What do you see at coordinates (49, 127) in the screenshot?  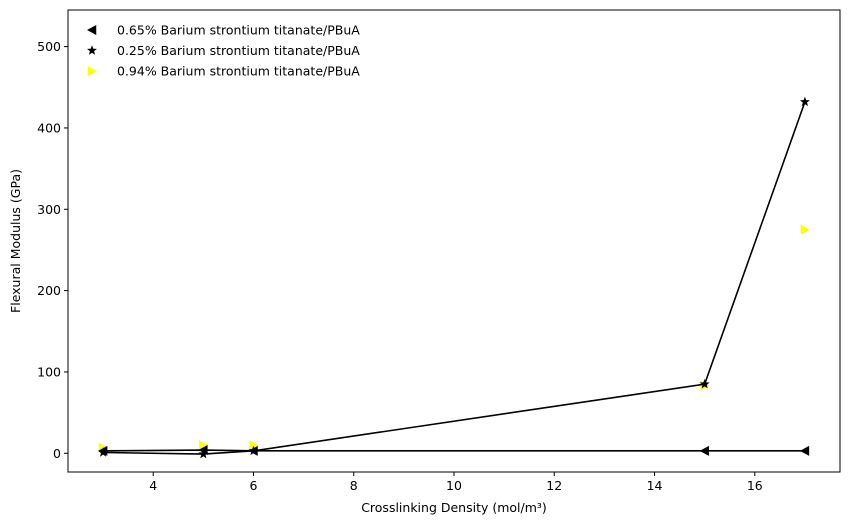 I see `y-tick-label: 400` at bounding box center [49, 127].